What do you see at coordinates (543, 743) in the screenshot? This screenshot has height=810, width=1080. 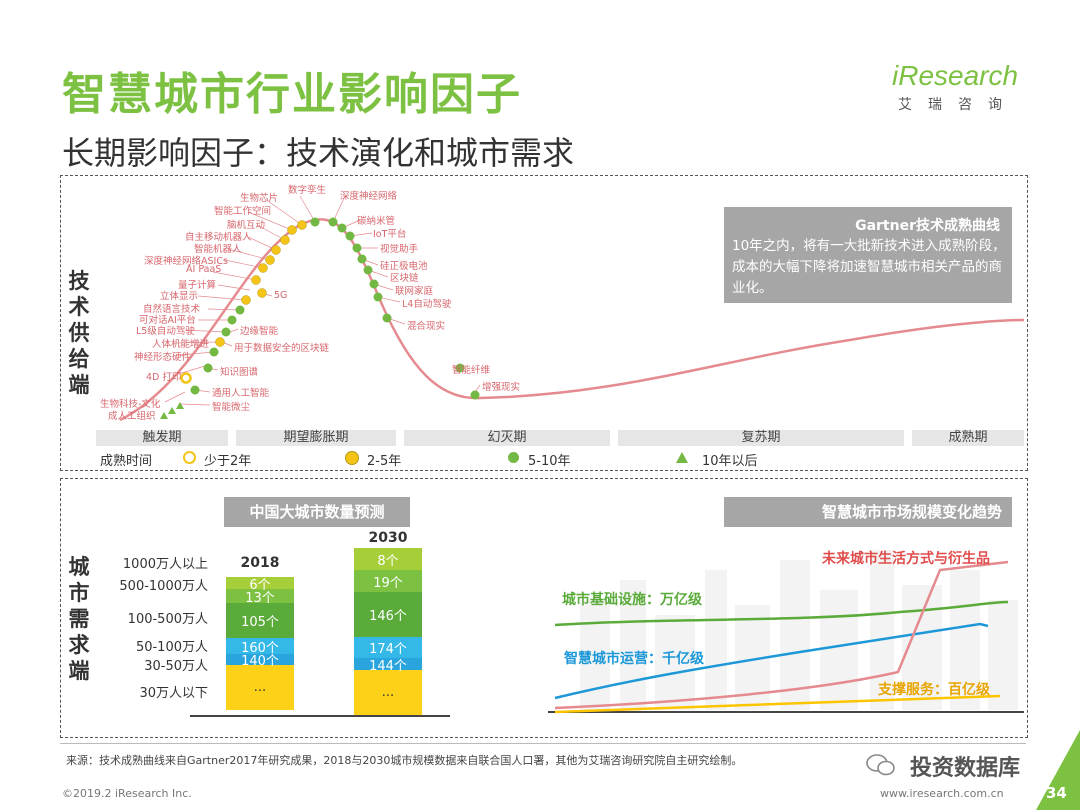 I see `footer-divider` at bounding box center [543, 743].